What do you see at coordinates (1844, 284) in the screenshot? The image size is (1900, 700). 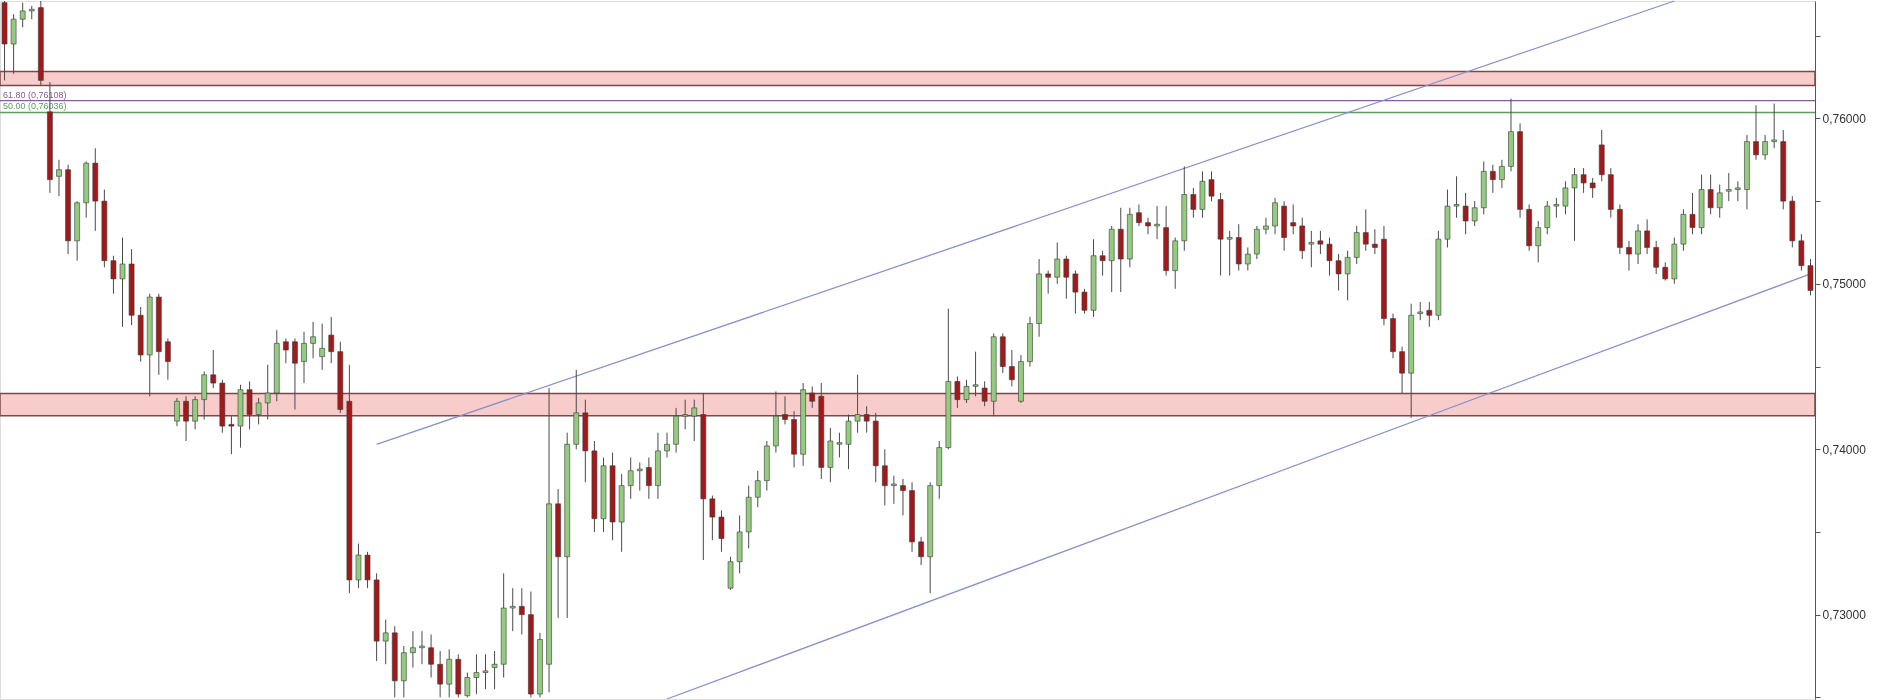 I see `y-tick-label: 0,75000` at bounding box center [1844, 284].